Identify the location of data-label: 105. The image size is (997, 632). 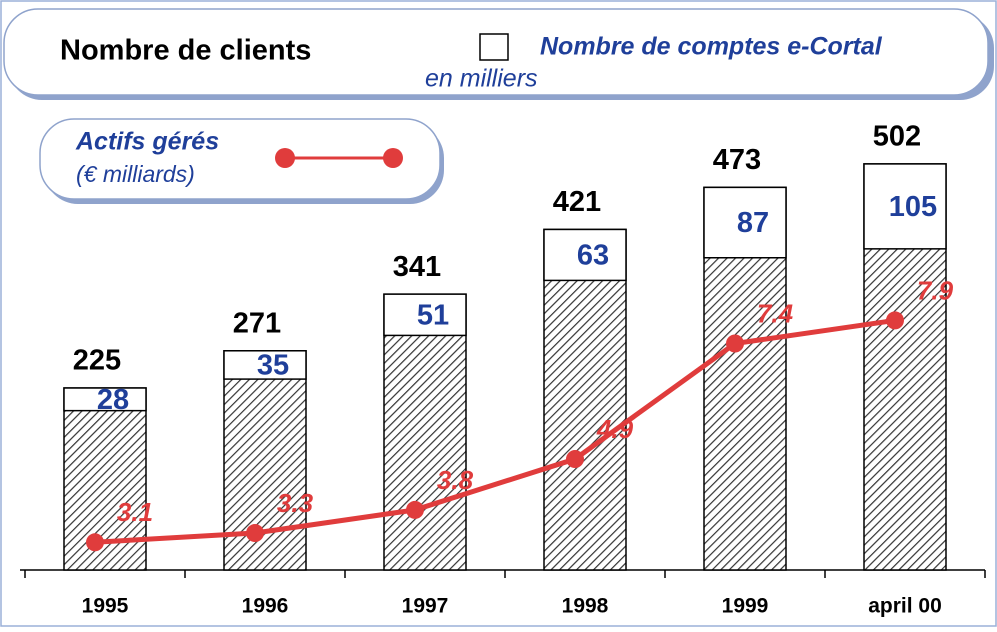
(913, 207).